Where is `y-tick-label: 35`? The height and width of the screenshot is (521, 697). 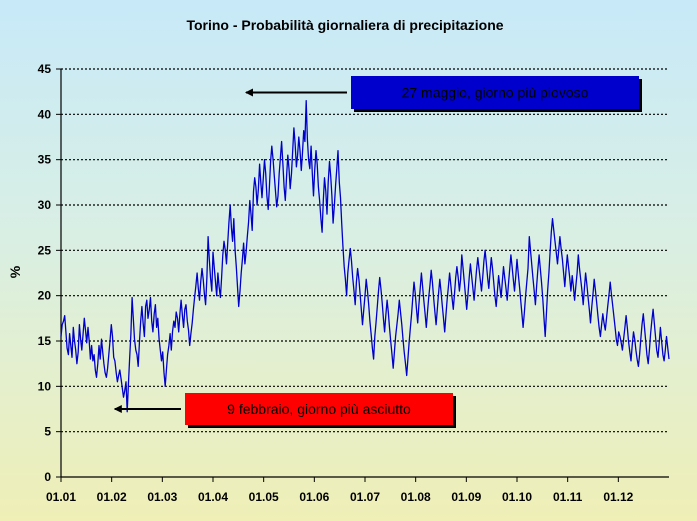
y-tick-label: 35 is located at coordinates (45, 160).